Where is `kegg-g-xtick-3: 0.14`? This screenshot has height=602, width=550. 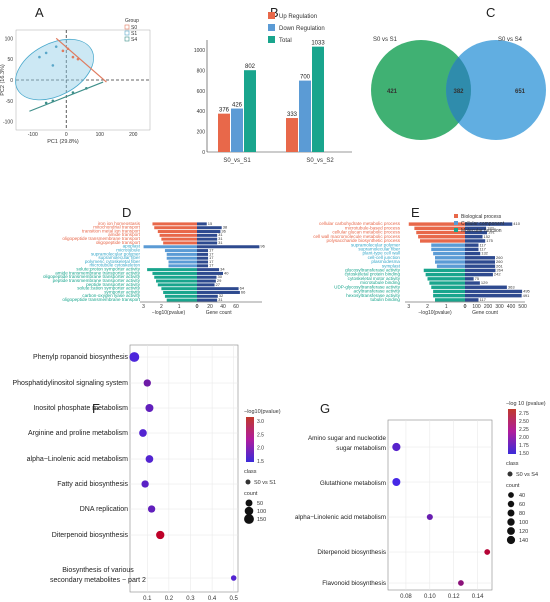
kegg-g-xtick-3: 0.14 is located at coordinates (478, 597).